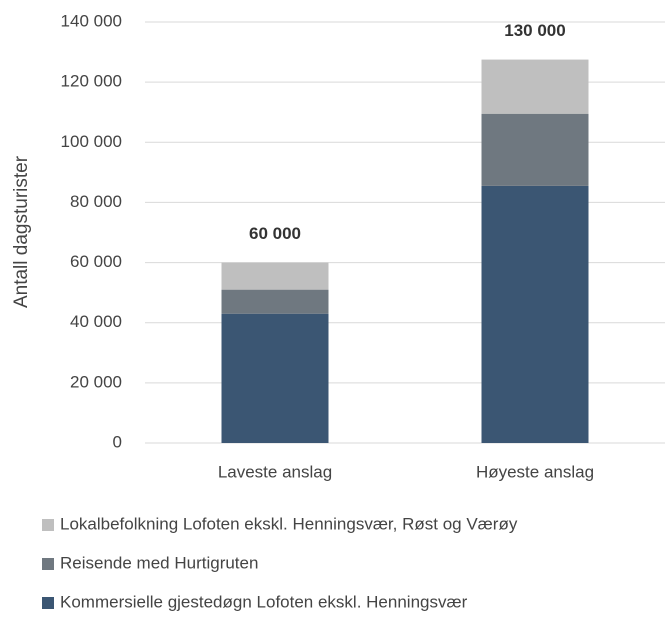  What do you see at coordinates (535, 471) in the screenshot?
I see `x-tick-label: Høyeste anslag` at bounding box center [535, 471].